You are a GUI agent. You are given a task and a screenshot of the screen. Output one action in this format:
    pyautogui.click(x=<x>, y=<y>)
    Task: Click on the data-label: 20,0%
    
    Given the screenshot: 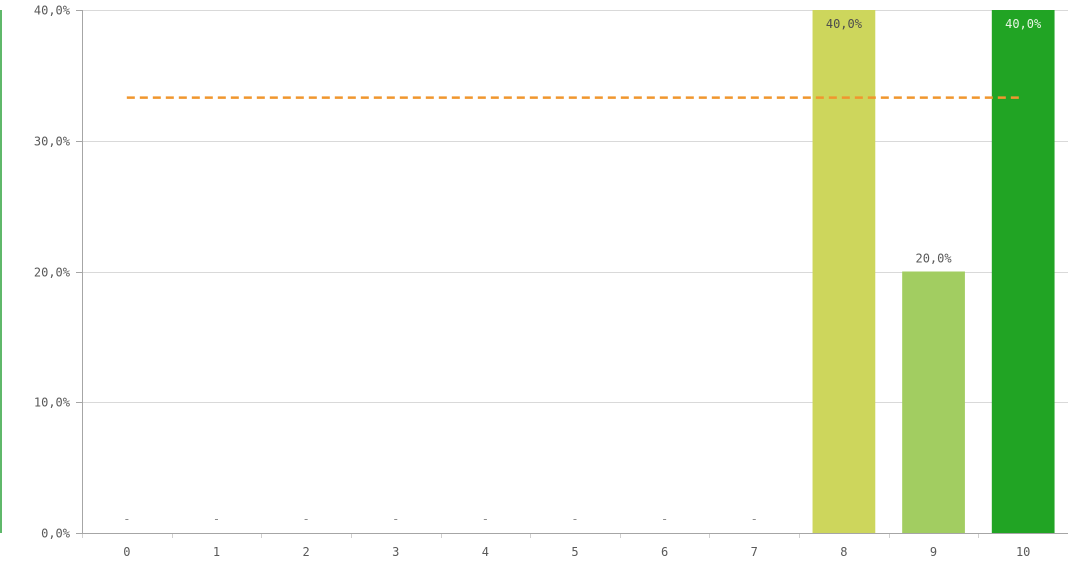 What is the action you would take?
    pyautogui.click(x=933, y=259)
    